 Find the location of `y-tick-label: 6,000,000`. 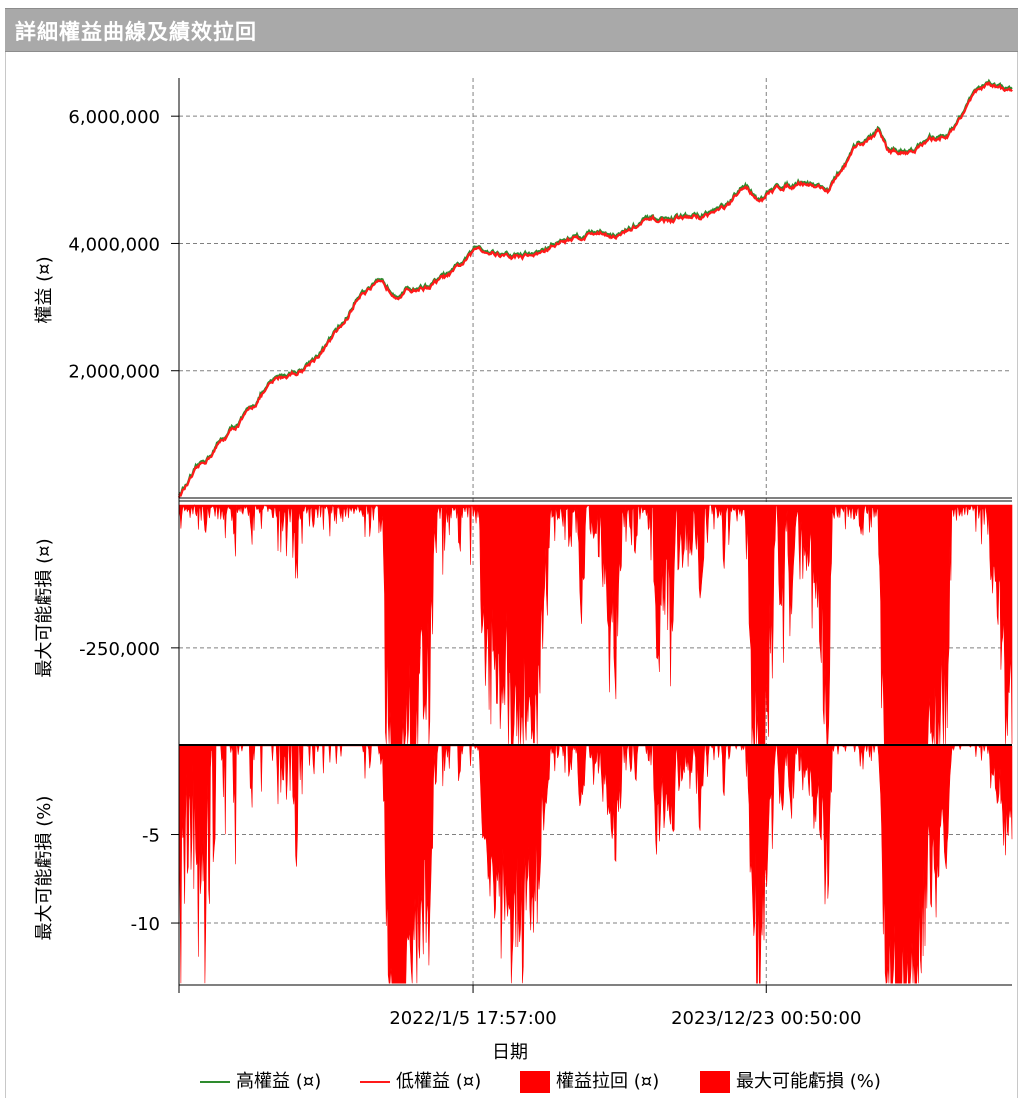

y-tick-label: 6,000,000 is located at coordinates (114, 117).